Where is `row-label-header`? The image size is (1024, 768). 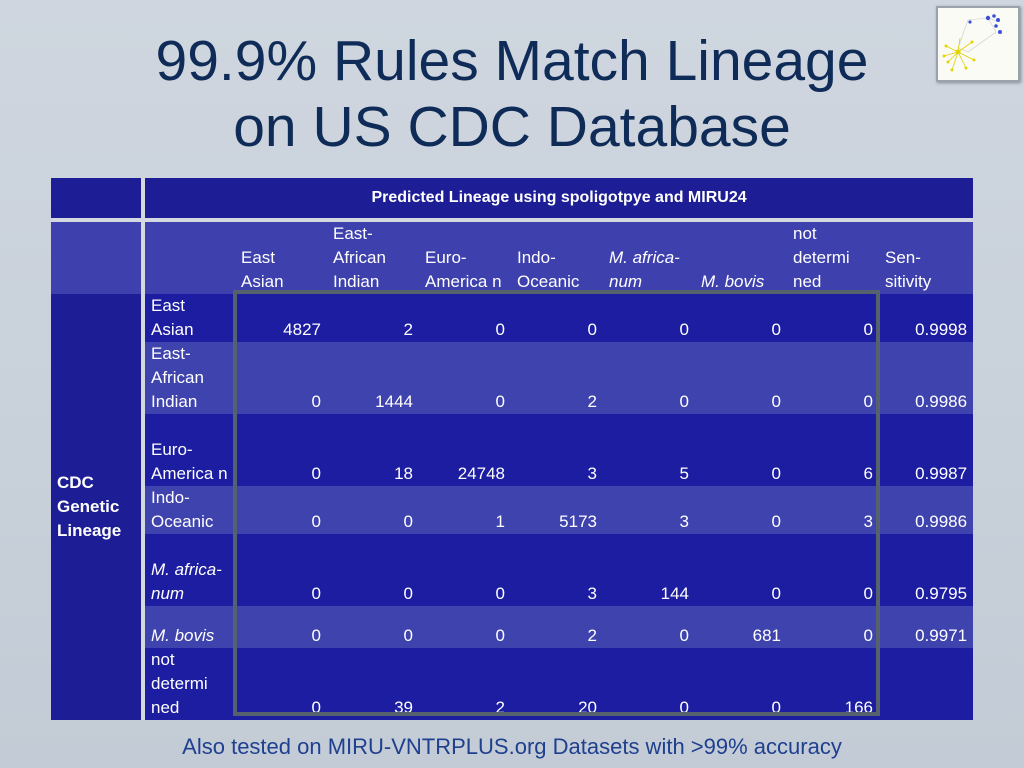
row-label-header is located at coordinates (189, 257).